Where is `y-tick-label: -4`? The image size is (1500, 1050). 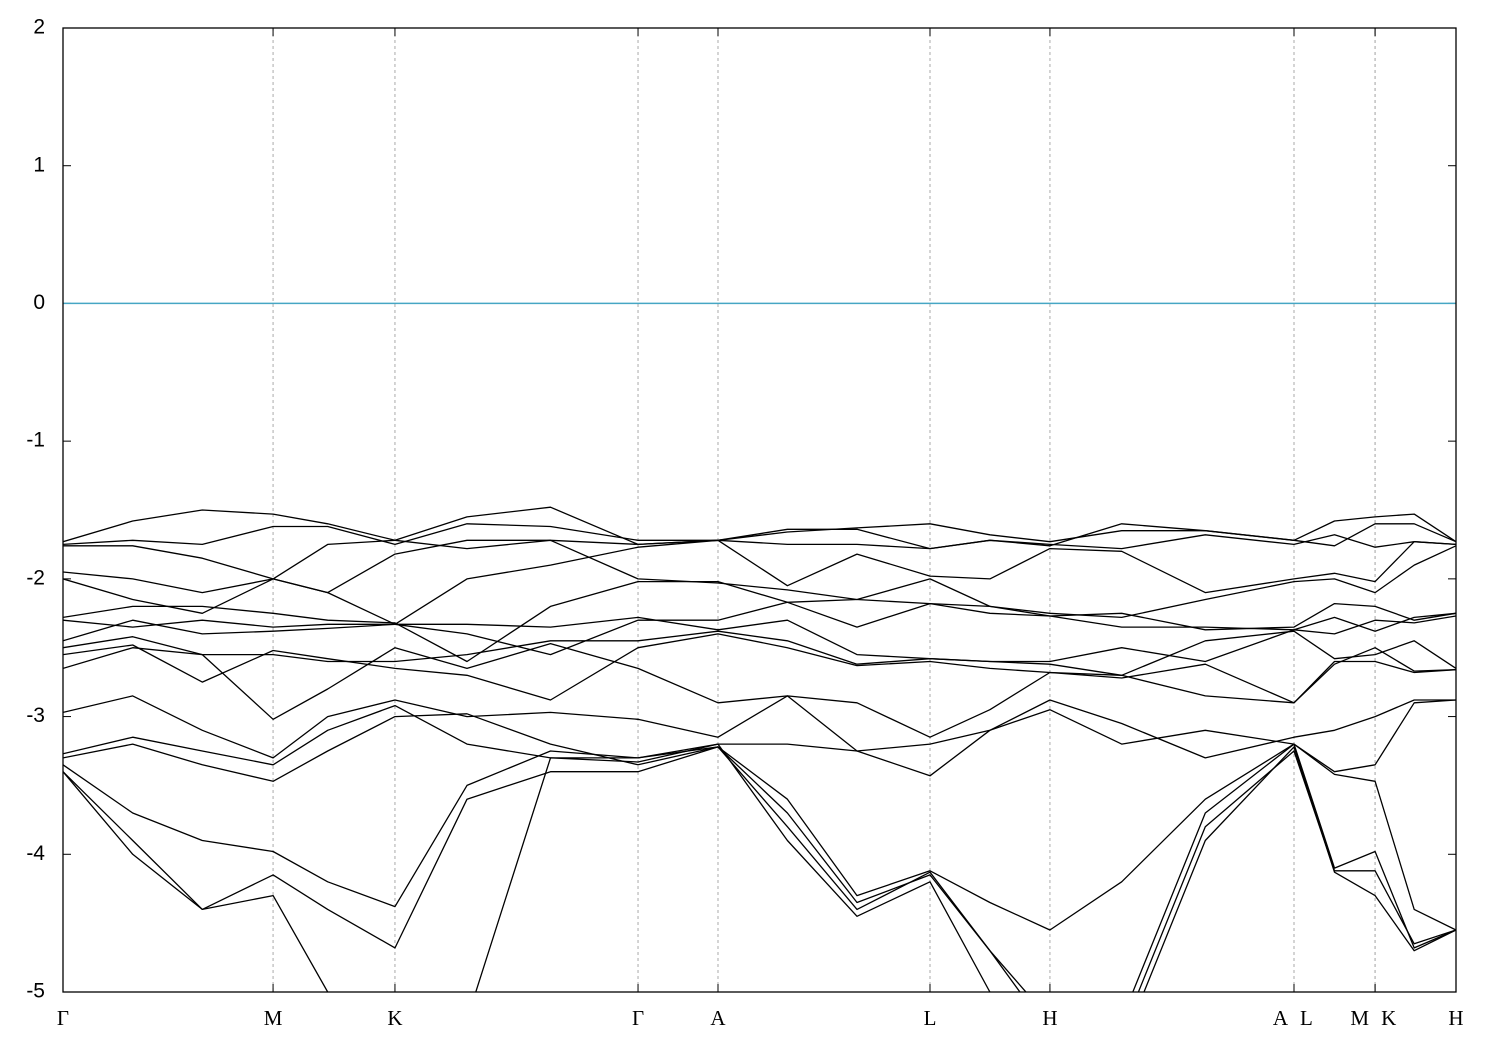 y-tick-label: -4 is located at coordinates (35, 853).